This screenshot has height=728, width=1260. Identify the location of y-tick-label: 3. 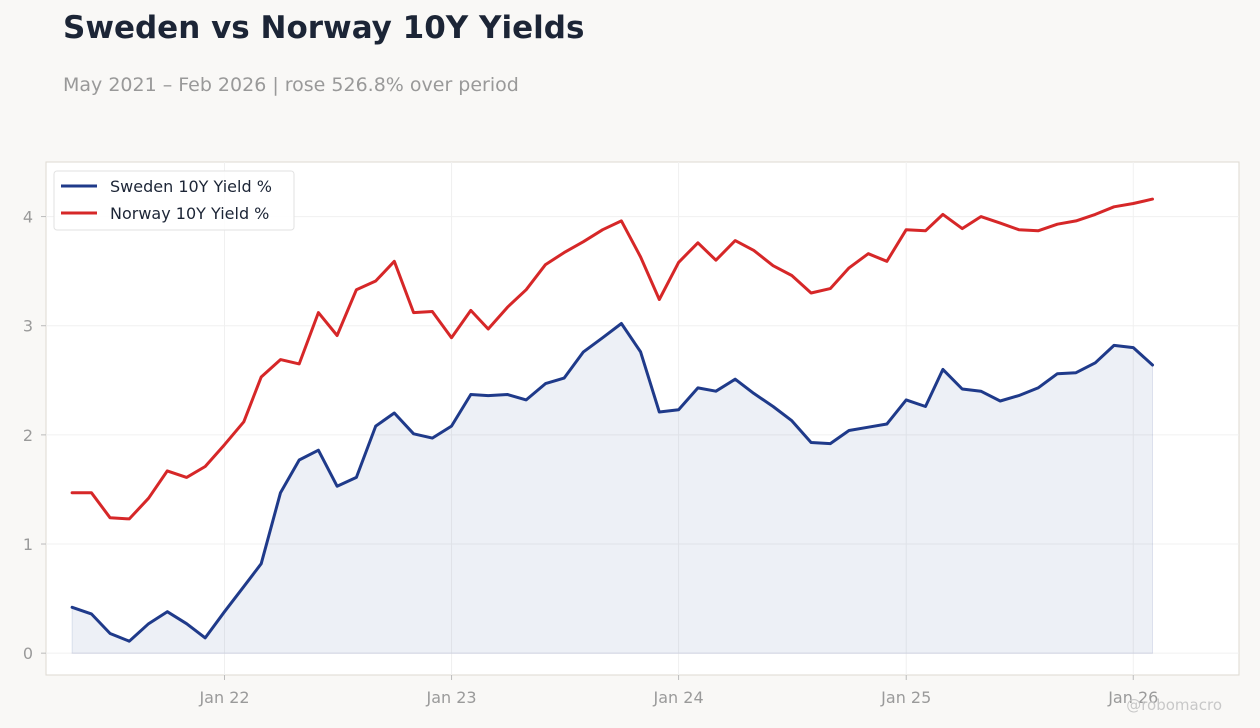
(28, 326).